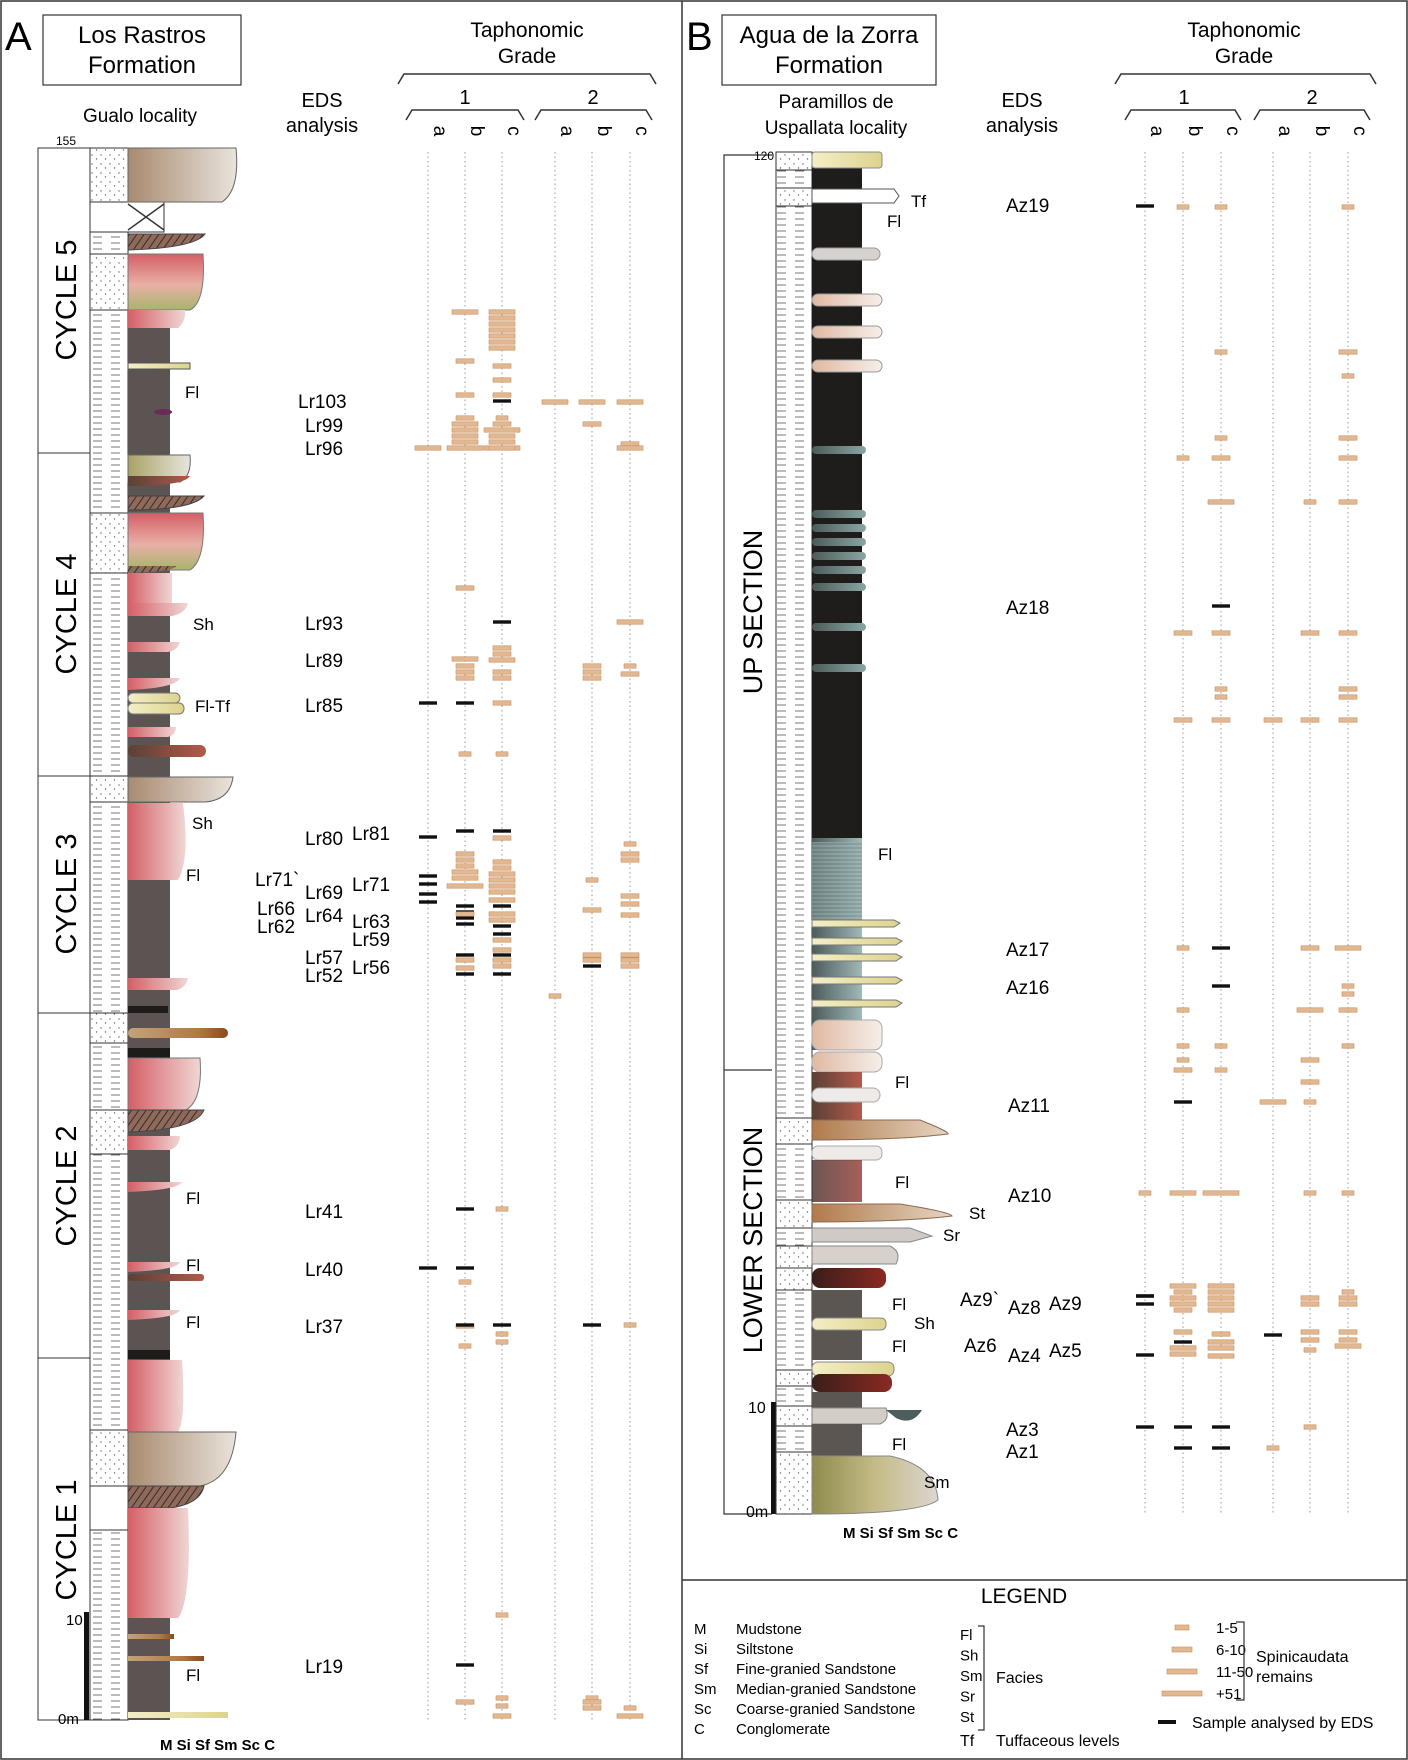 Image resolution: width=1408 pixels, height=1760 pixels. I want to click on legend-grain-abbr: Sm, so click(705, 1689).